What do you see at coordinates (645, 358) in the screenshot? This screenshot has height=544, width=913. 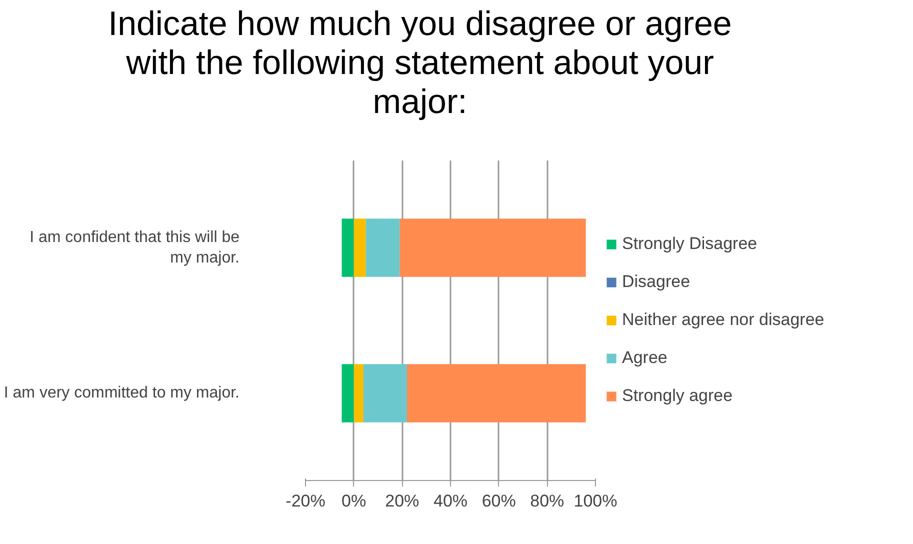 I see `legend-label: Agree` at bounding box center [645, 358].